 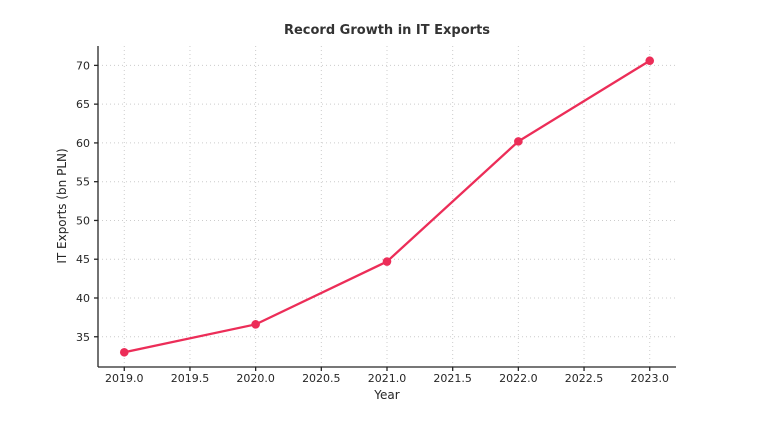 What do you see at coordinates (83, 65) in the screenshot?
I see `y-tick-label: 70` at bounding box center [83, 65].